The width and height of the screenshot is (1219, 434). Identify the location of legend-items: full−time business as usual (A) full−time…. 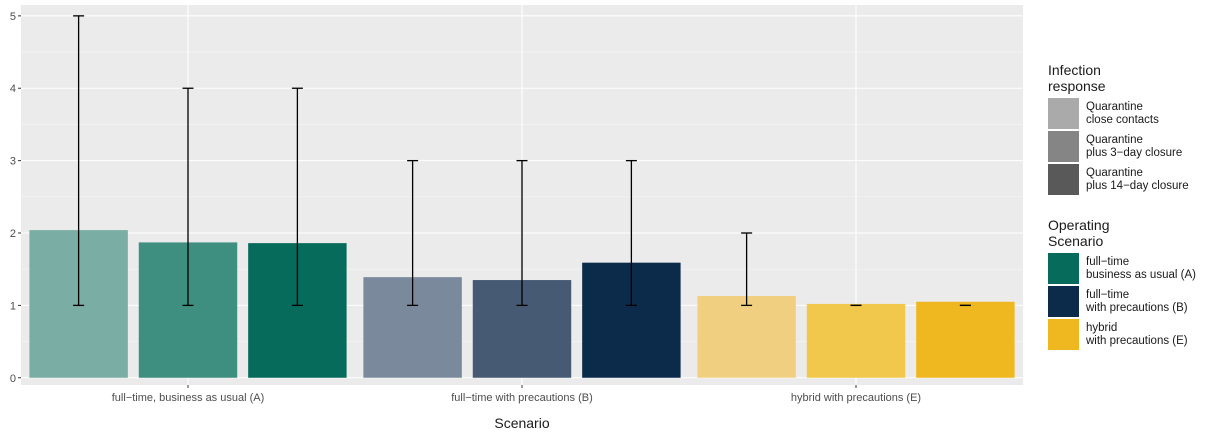
(1123, 301).